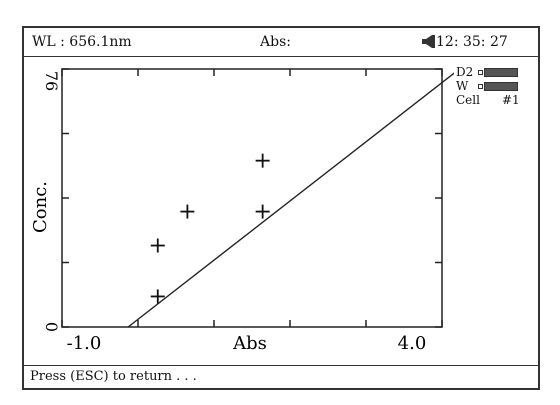  Describe the element at coordinates (501, 86) in the screenshot. I see `w-lamp-bar` at that location.